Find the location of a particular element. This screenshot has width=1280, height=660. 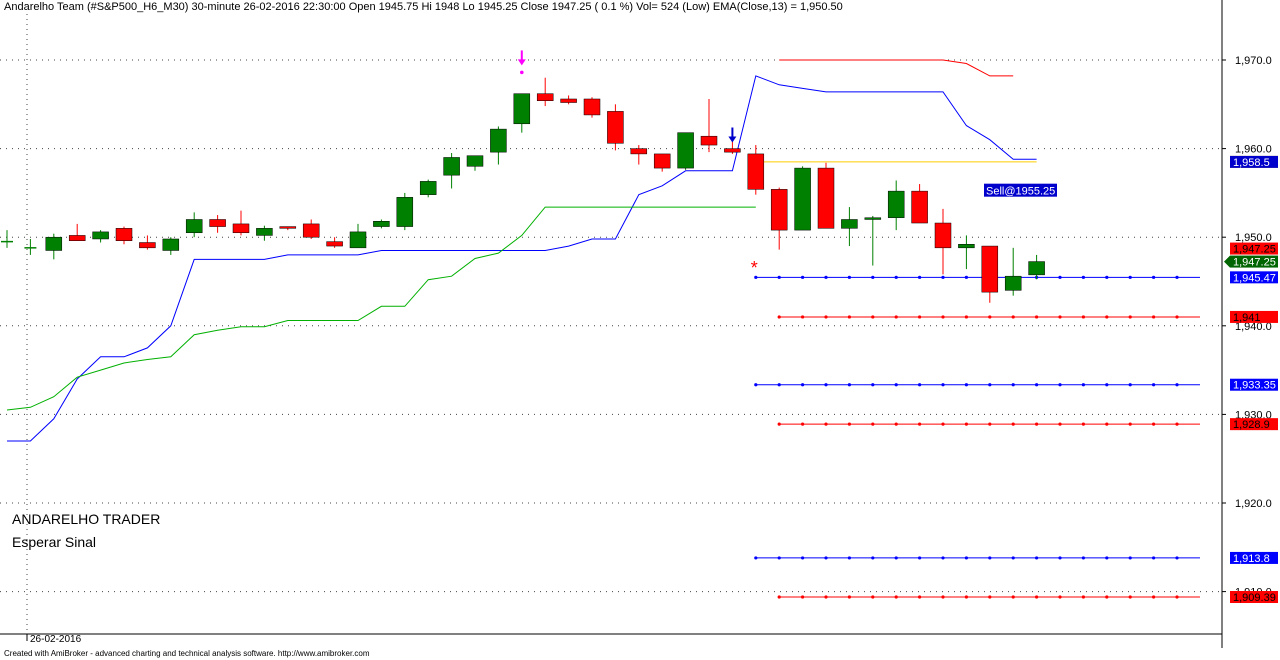

signal-asterisk: * is located at coordinates (754, 268).